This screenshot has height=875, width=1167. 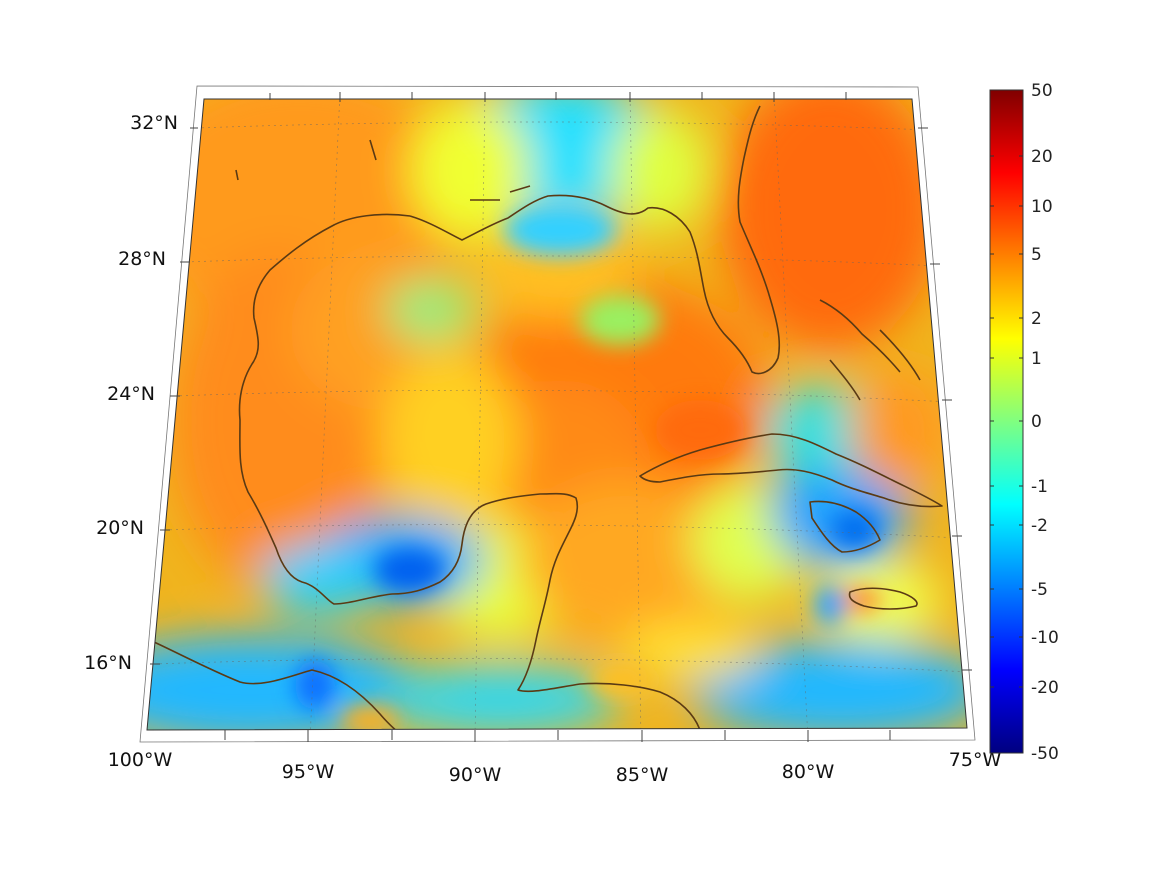 I want to click on lat-axis-labels: 32°N 28°N 24°N 20°N 16°N, so click(x=131, y=393).